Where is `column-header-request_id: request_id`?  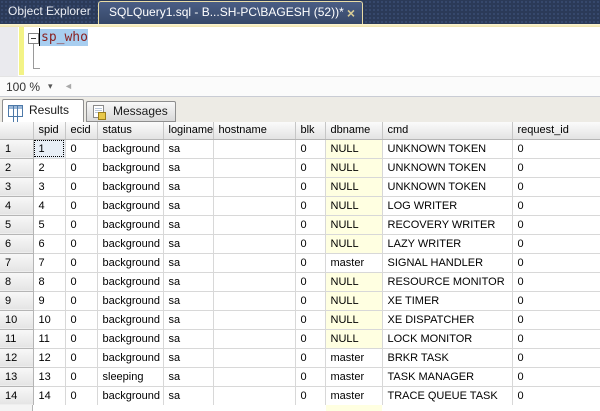 column-header-request_id: request_id is located at coordinates (556, 131).